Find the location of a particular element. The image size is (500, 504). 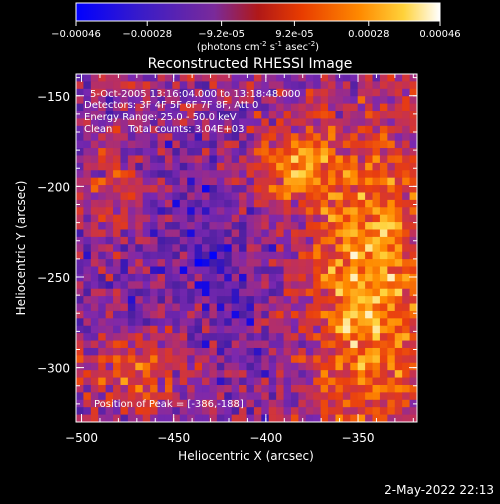

colorbar-tick-label: 0.00028 is located at coordinates (368, 34).